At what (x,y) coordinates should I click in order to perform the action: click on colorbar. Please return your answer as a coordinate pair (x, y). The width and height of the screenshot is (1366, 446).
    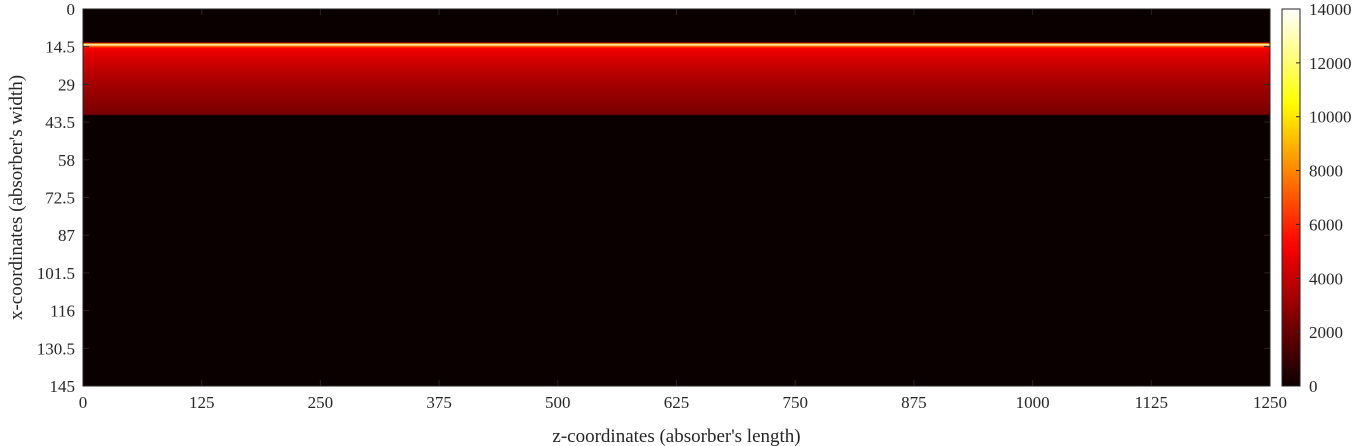
    Looking at the image, I should click on (1291, 197).